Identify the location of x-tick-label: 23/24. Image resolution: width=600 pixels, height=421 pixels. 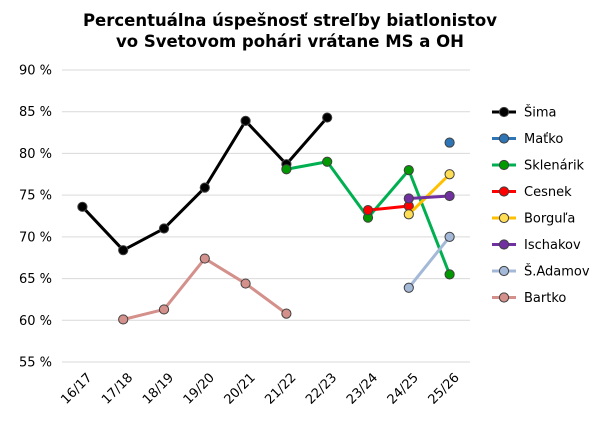
(362, 388).